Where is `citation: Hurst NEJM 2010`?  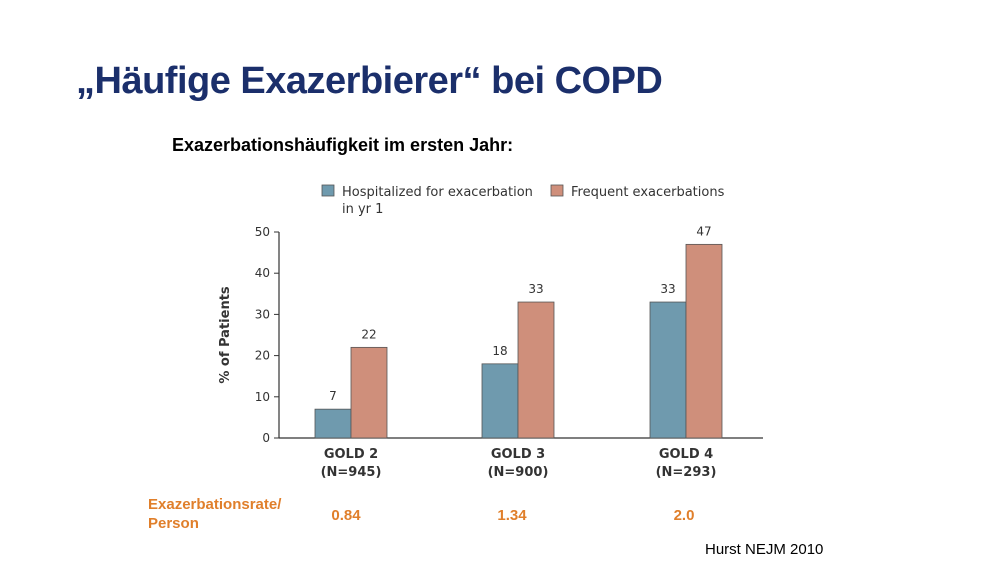 citation: Hurst NEJM 2010 is located at coordinates (764, 549).